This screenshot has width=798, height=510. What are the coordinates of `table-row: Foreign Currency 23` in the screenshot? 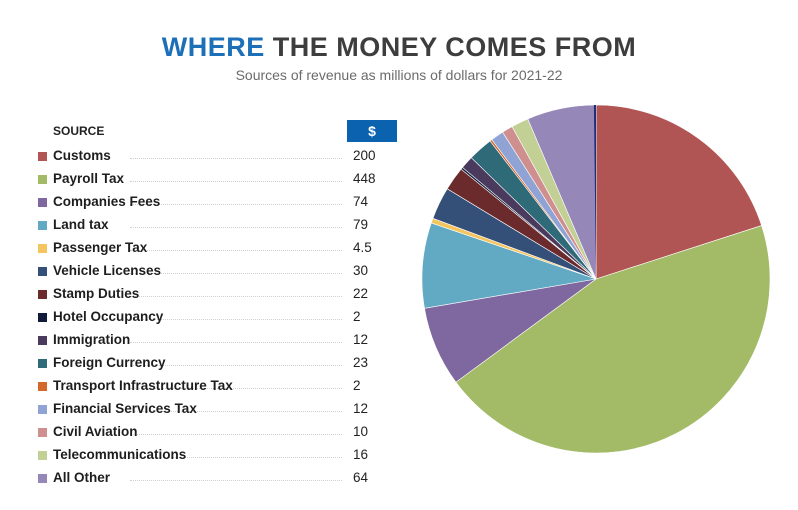 It's located at (210, 364).